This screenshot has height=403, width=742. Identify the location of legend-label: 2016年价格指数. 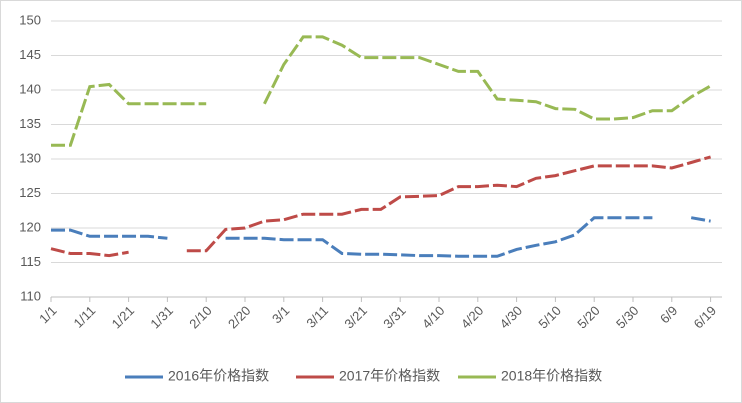
(218, 376).